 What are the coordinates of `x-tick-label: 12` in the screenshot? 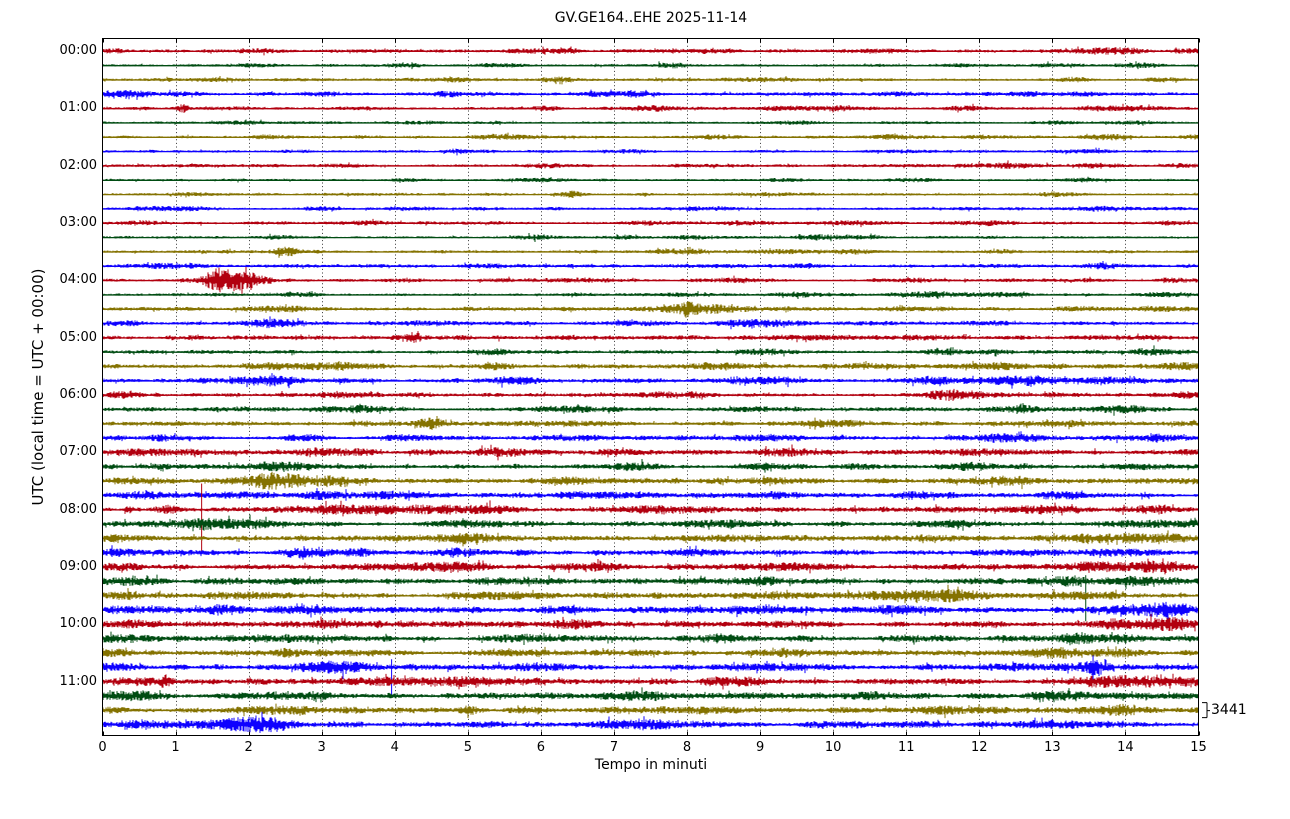 It's located at (979, 747).